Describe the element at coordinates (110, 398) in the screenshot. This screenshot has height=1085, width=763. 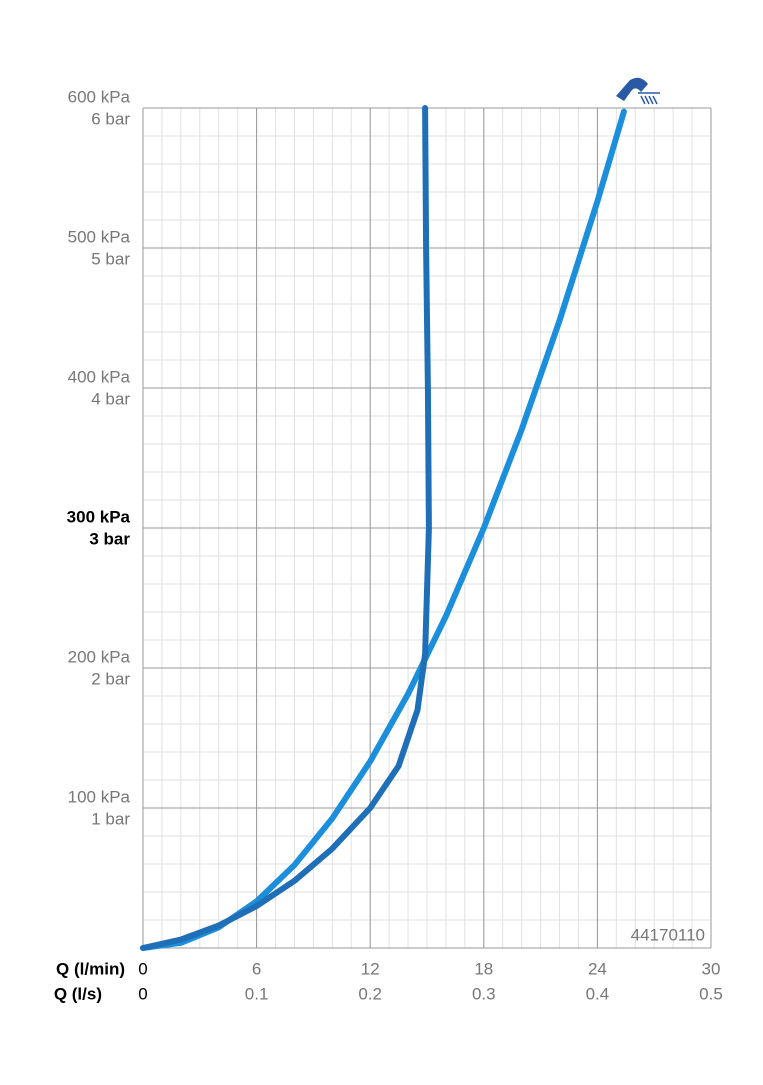
I see `y2-tick-label: 4 bar` at that location.